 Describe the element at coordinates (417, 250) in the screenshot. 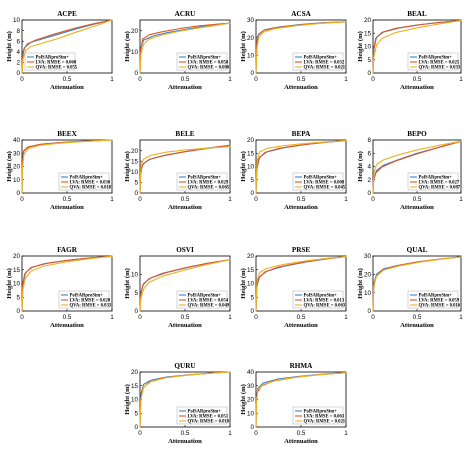

I see `panel-title: QUAL` at that location.